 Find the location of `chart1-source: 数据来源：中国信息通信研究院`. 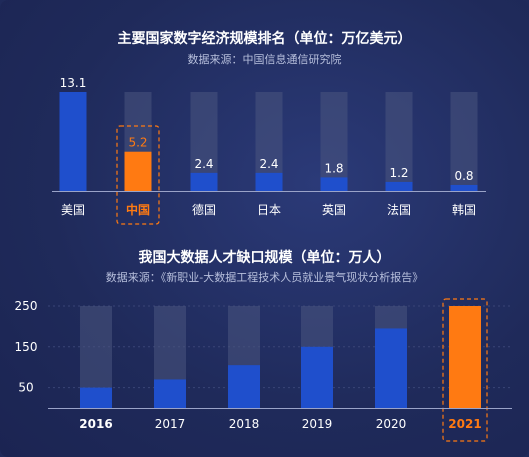

chart1-source: 数据来源：中国信息通信研究院 is located at coordinates (264, 59).